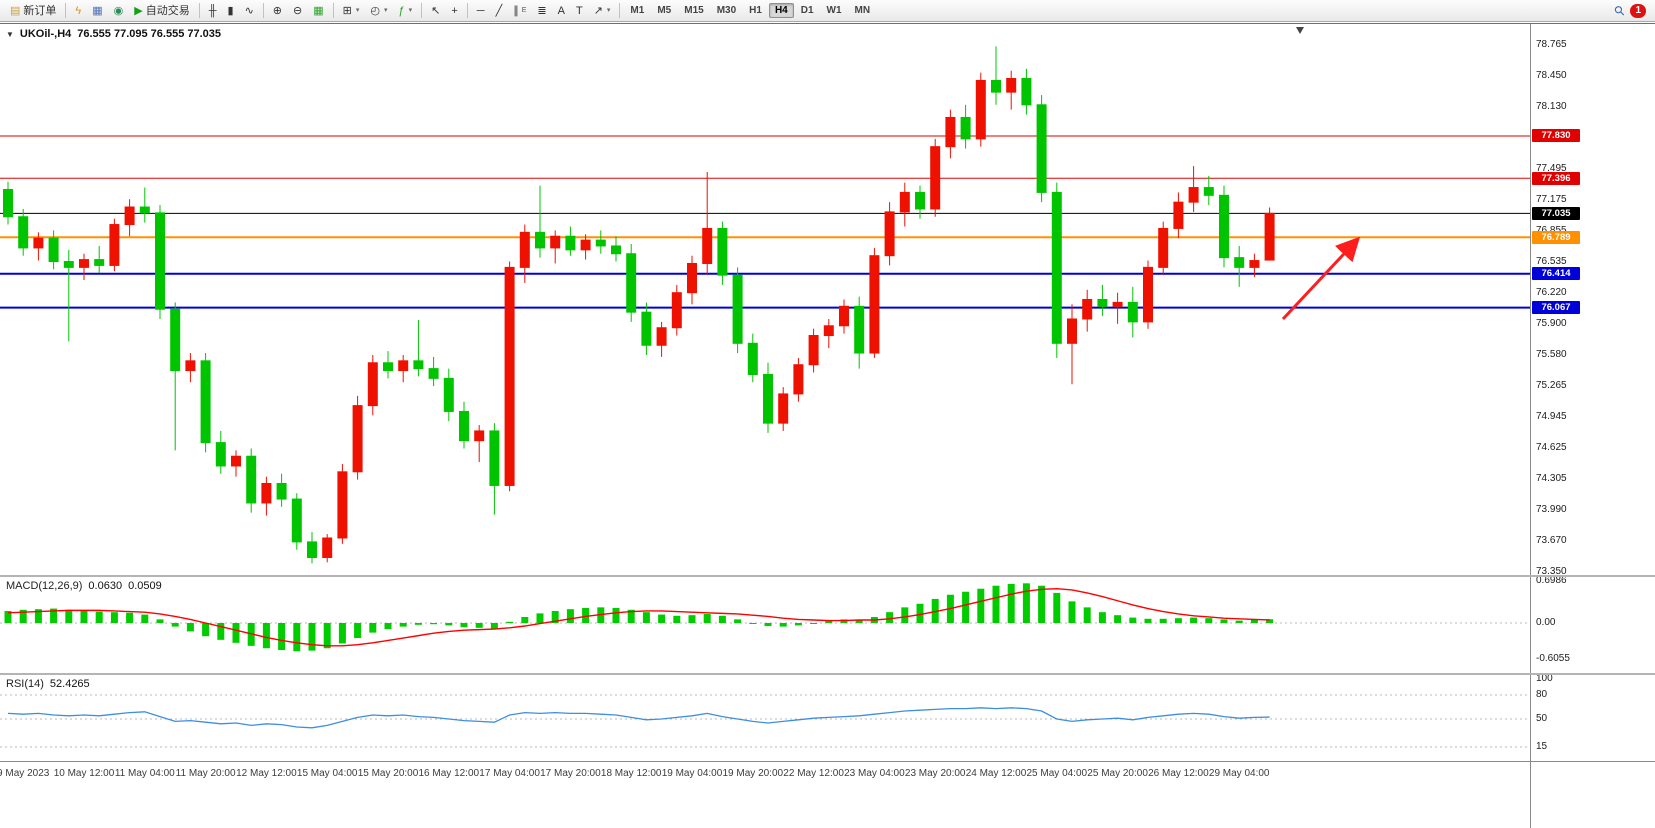  I want to click on bar-chart-mode-icon: ╫, so click(212, 10).